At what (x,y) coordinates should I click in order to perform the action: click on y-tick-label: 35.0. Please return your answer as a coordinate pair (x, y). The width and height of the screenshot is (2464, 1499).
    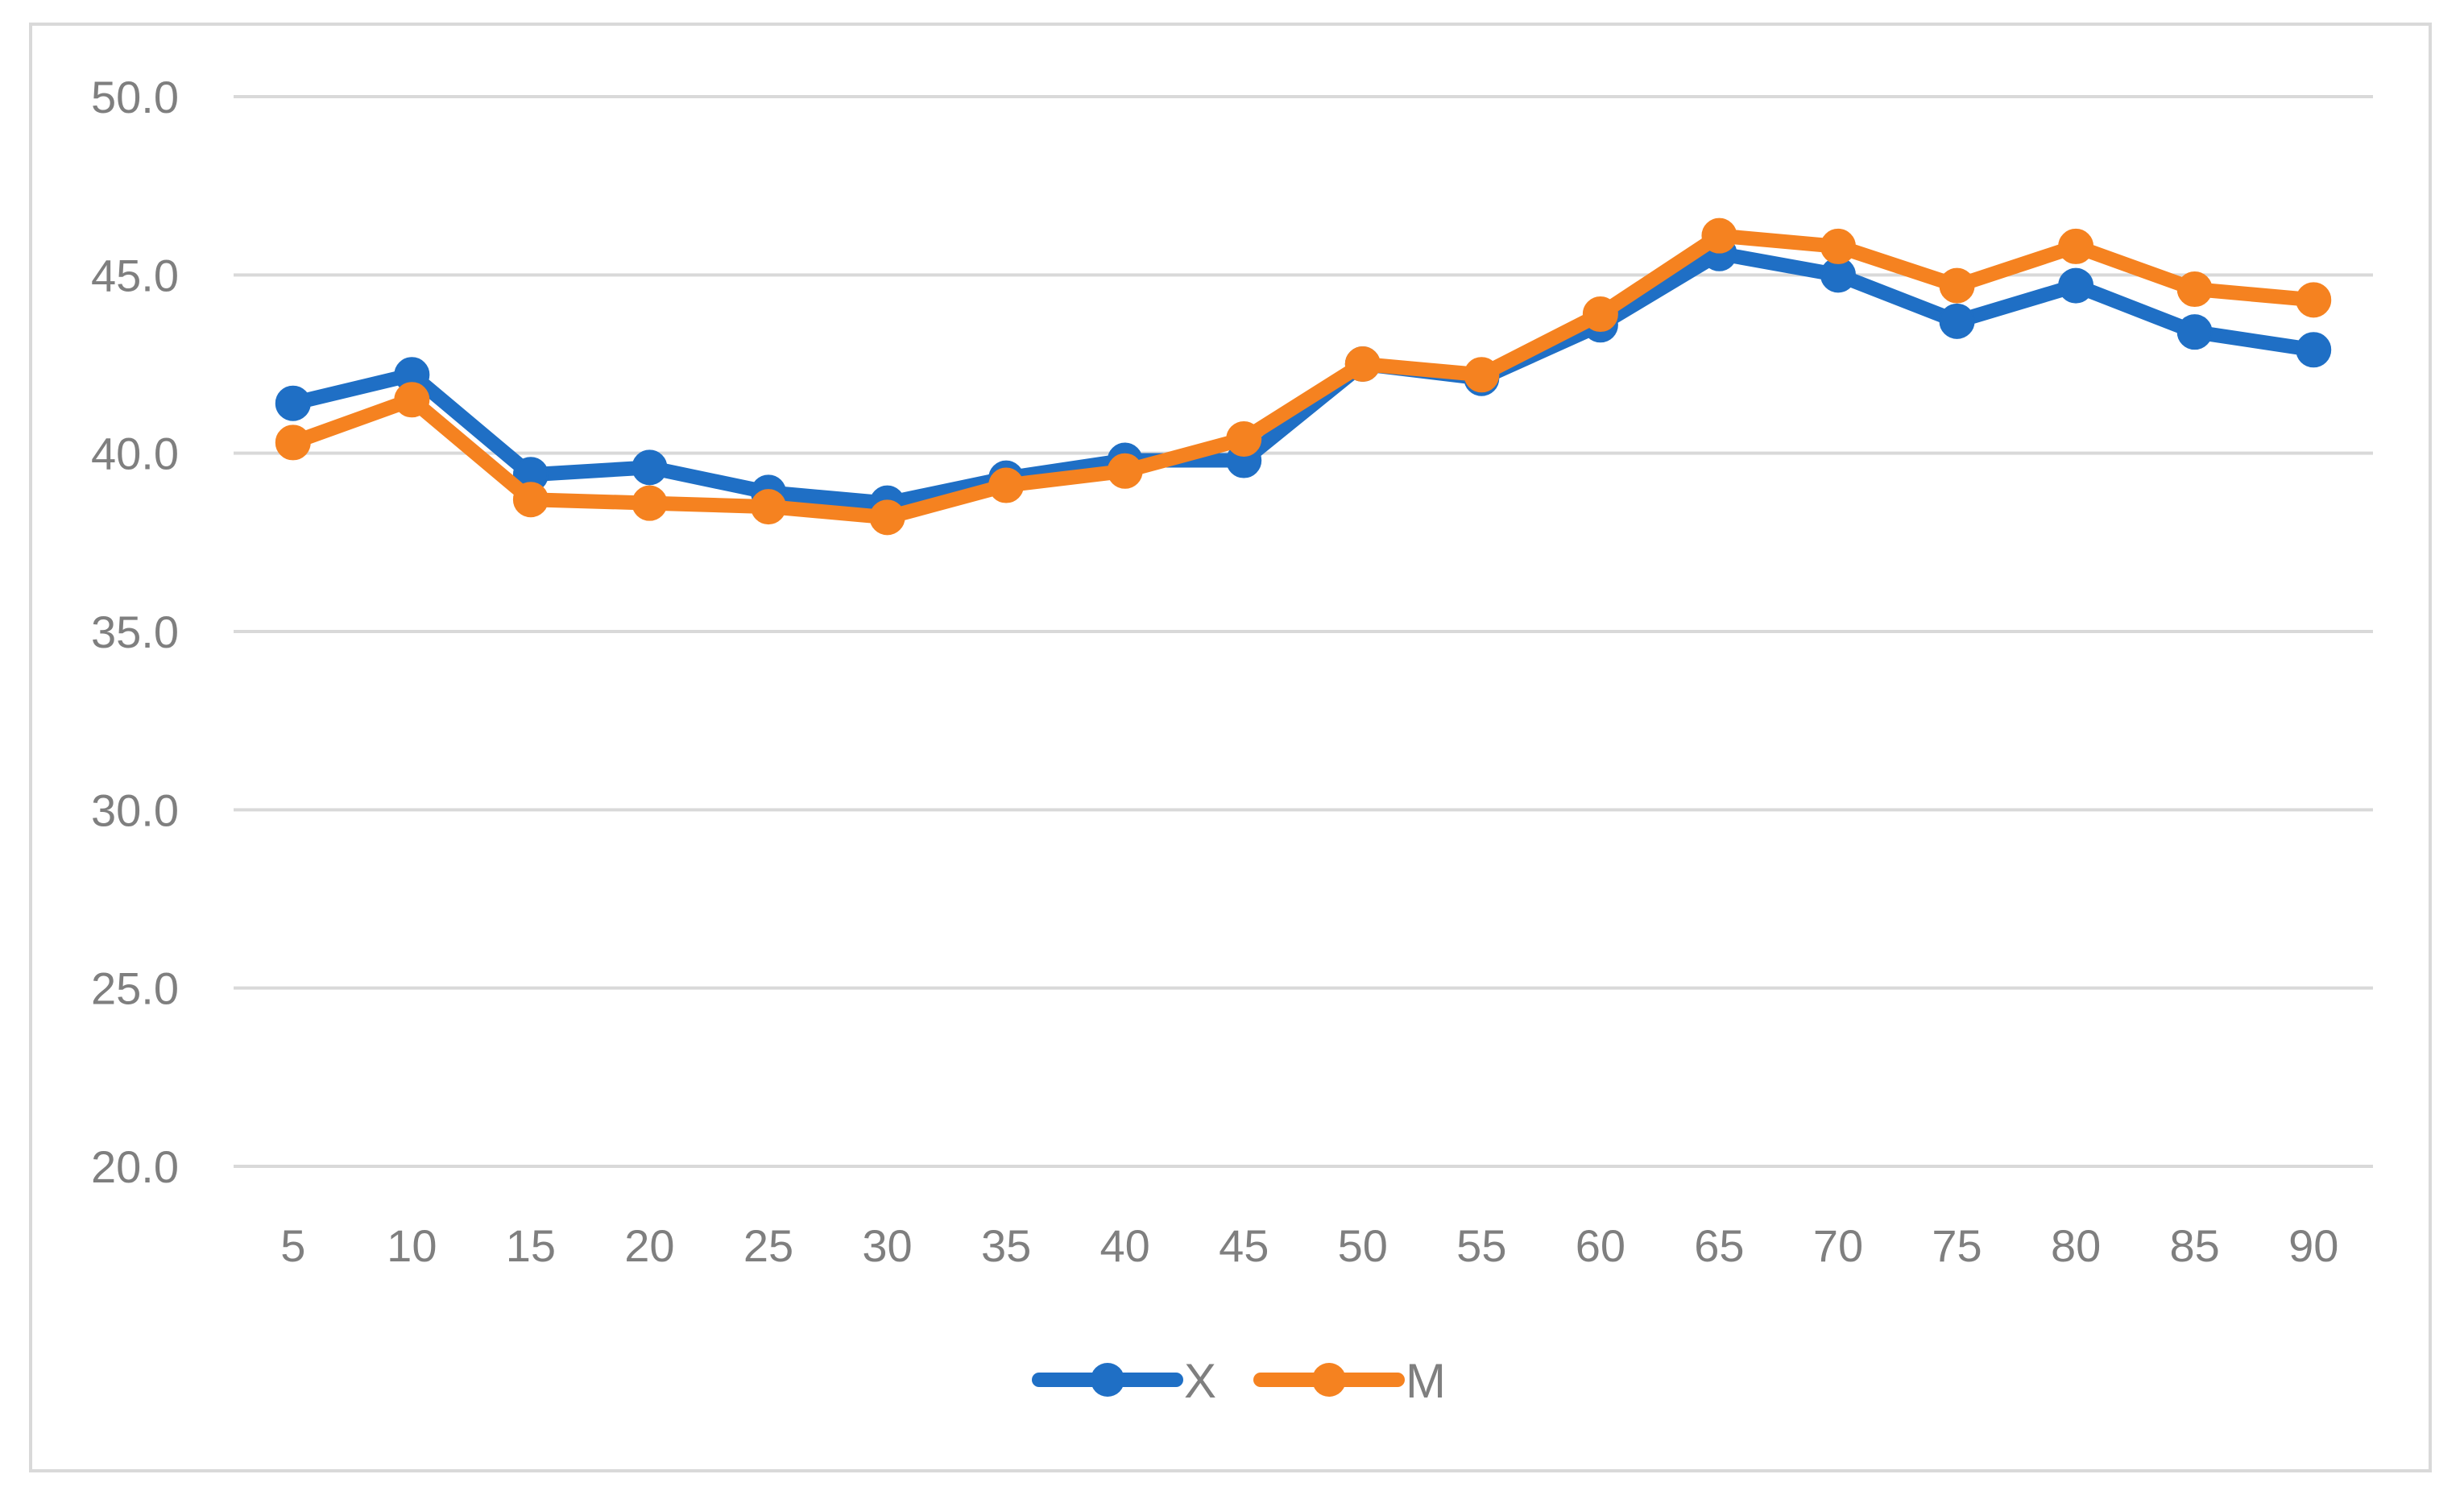
    Looking at the image, I should click on (135, 632).